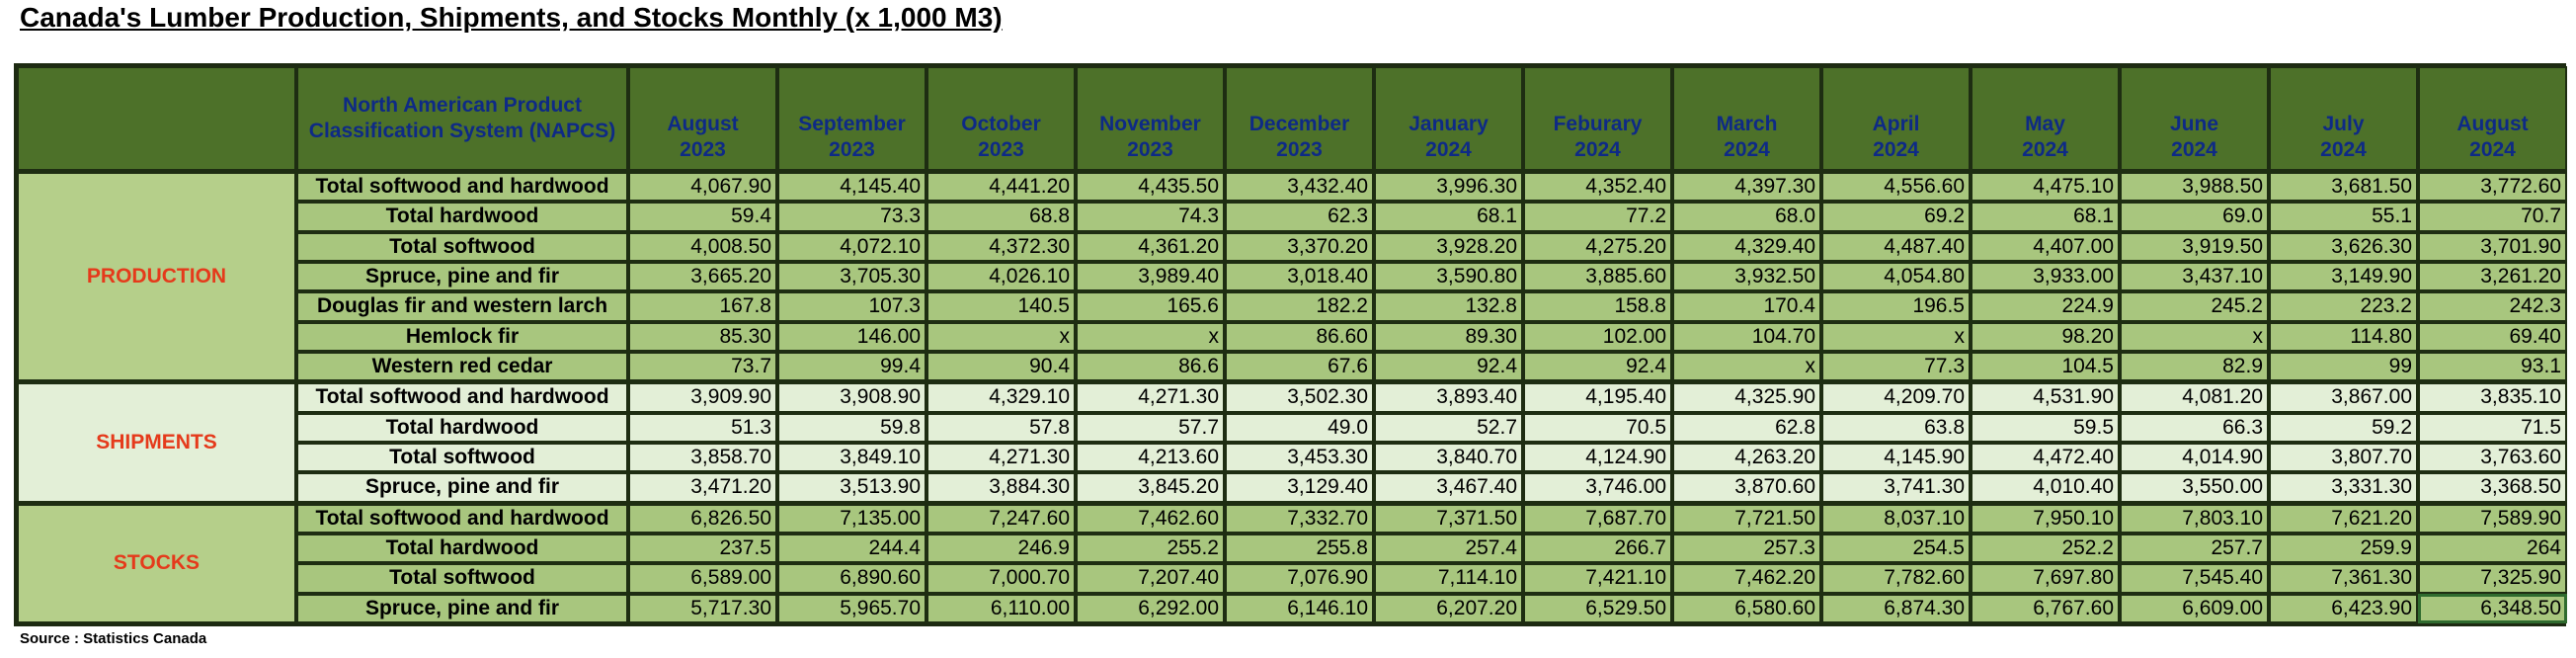 The image size is (2576, 658). Describe the element at coordinates (702, 608) in the screenshot. I see `value-cell: 5,717.30` at that location.